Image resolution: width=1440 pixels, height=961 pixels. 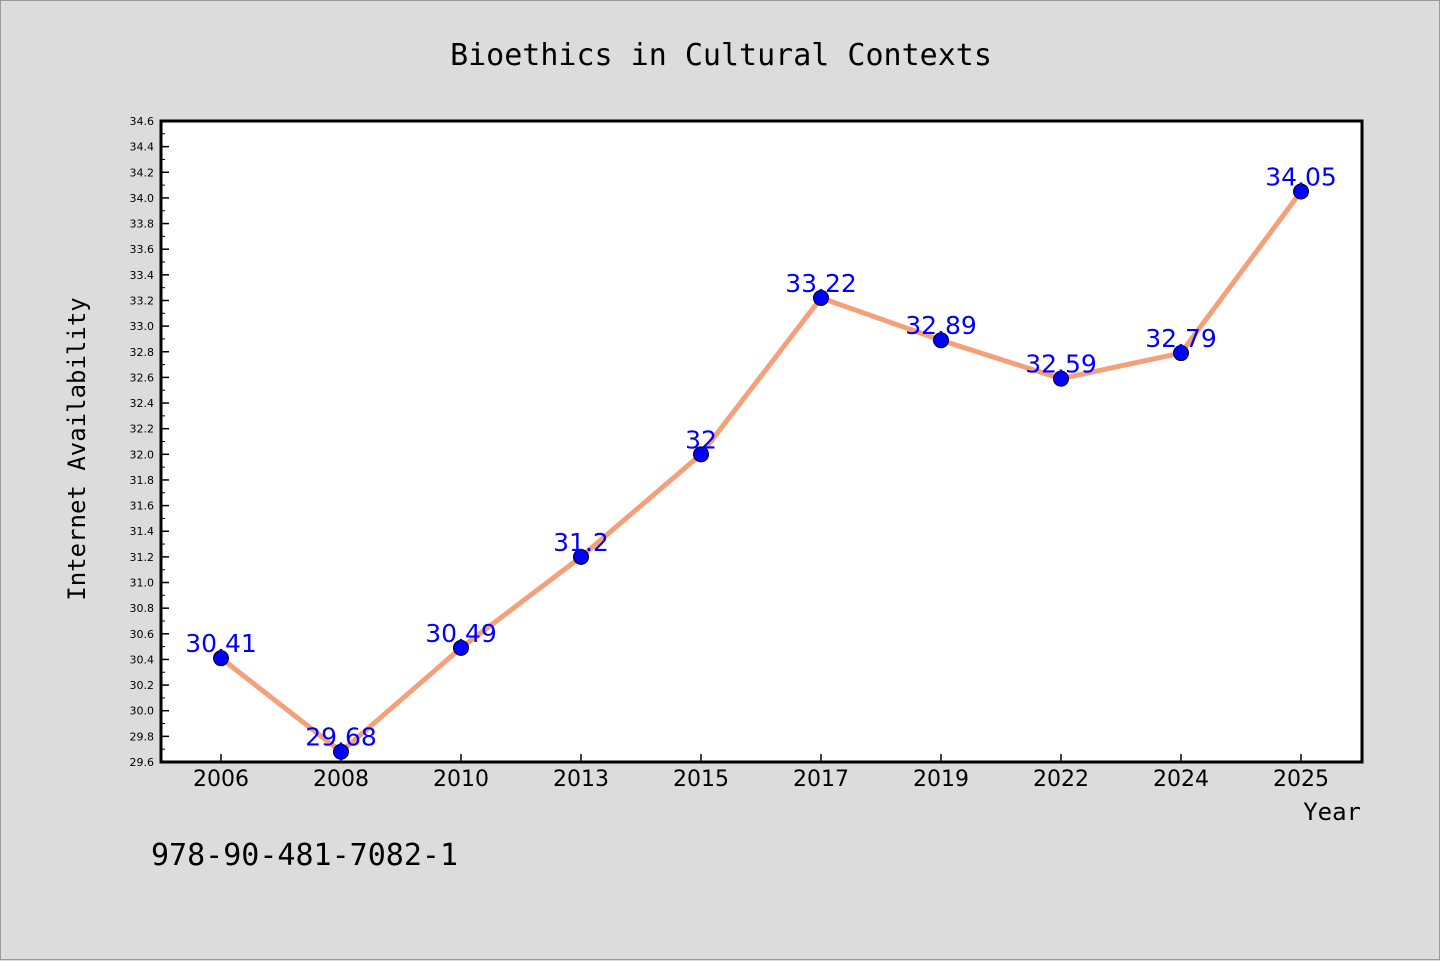 I want to click on x-axis-label: Year, so click(x=1332, y=812).